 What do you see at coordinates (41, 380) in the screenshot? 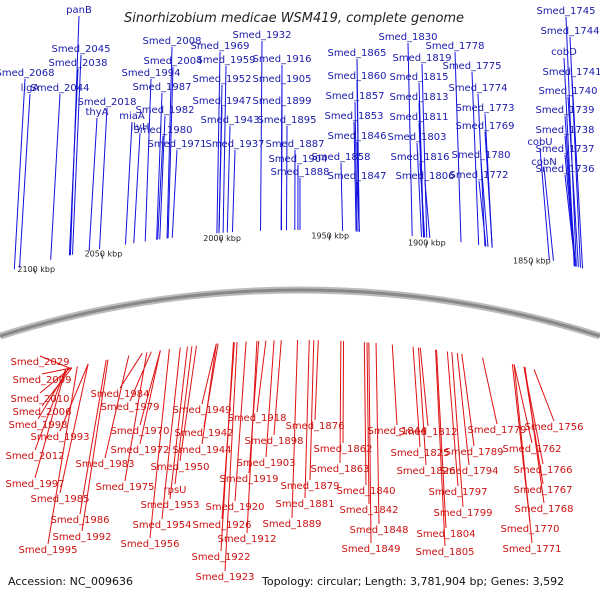
I see `gene-label-bottom: Smed_2009` at bounding box center [41, 380].